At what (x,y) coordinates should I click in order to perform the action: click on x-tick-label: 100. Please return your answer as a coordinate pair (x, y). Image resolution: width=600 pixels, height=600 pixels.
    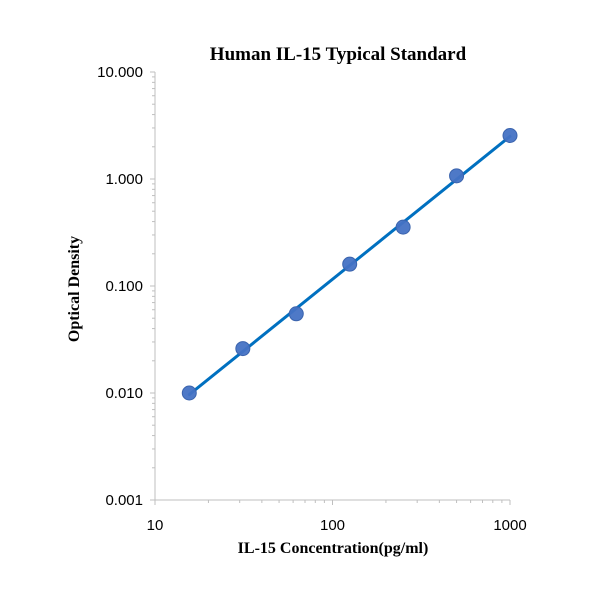
    Looking at the image, I should click on (332, 525).